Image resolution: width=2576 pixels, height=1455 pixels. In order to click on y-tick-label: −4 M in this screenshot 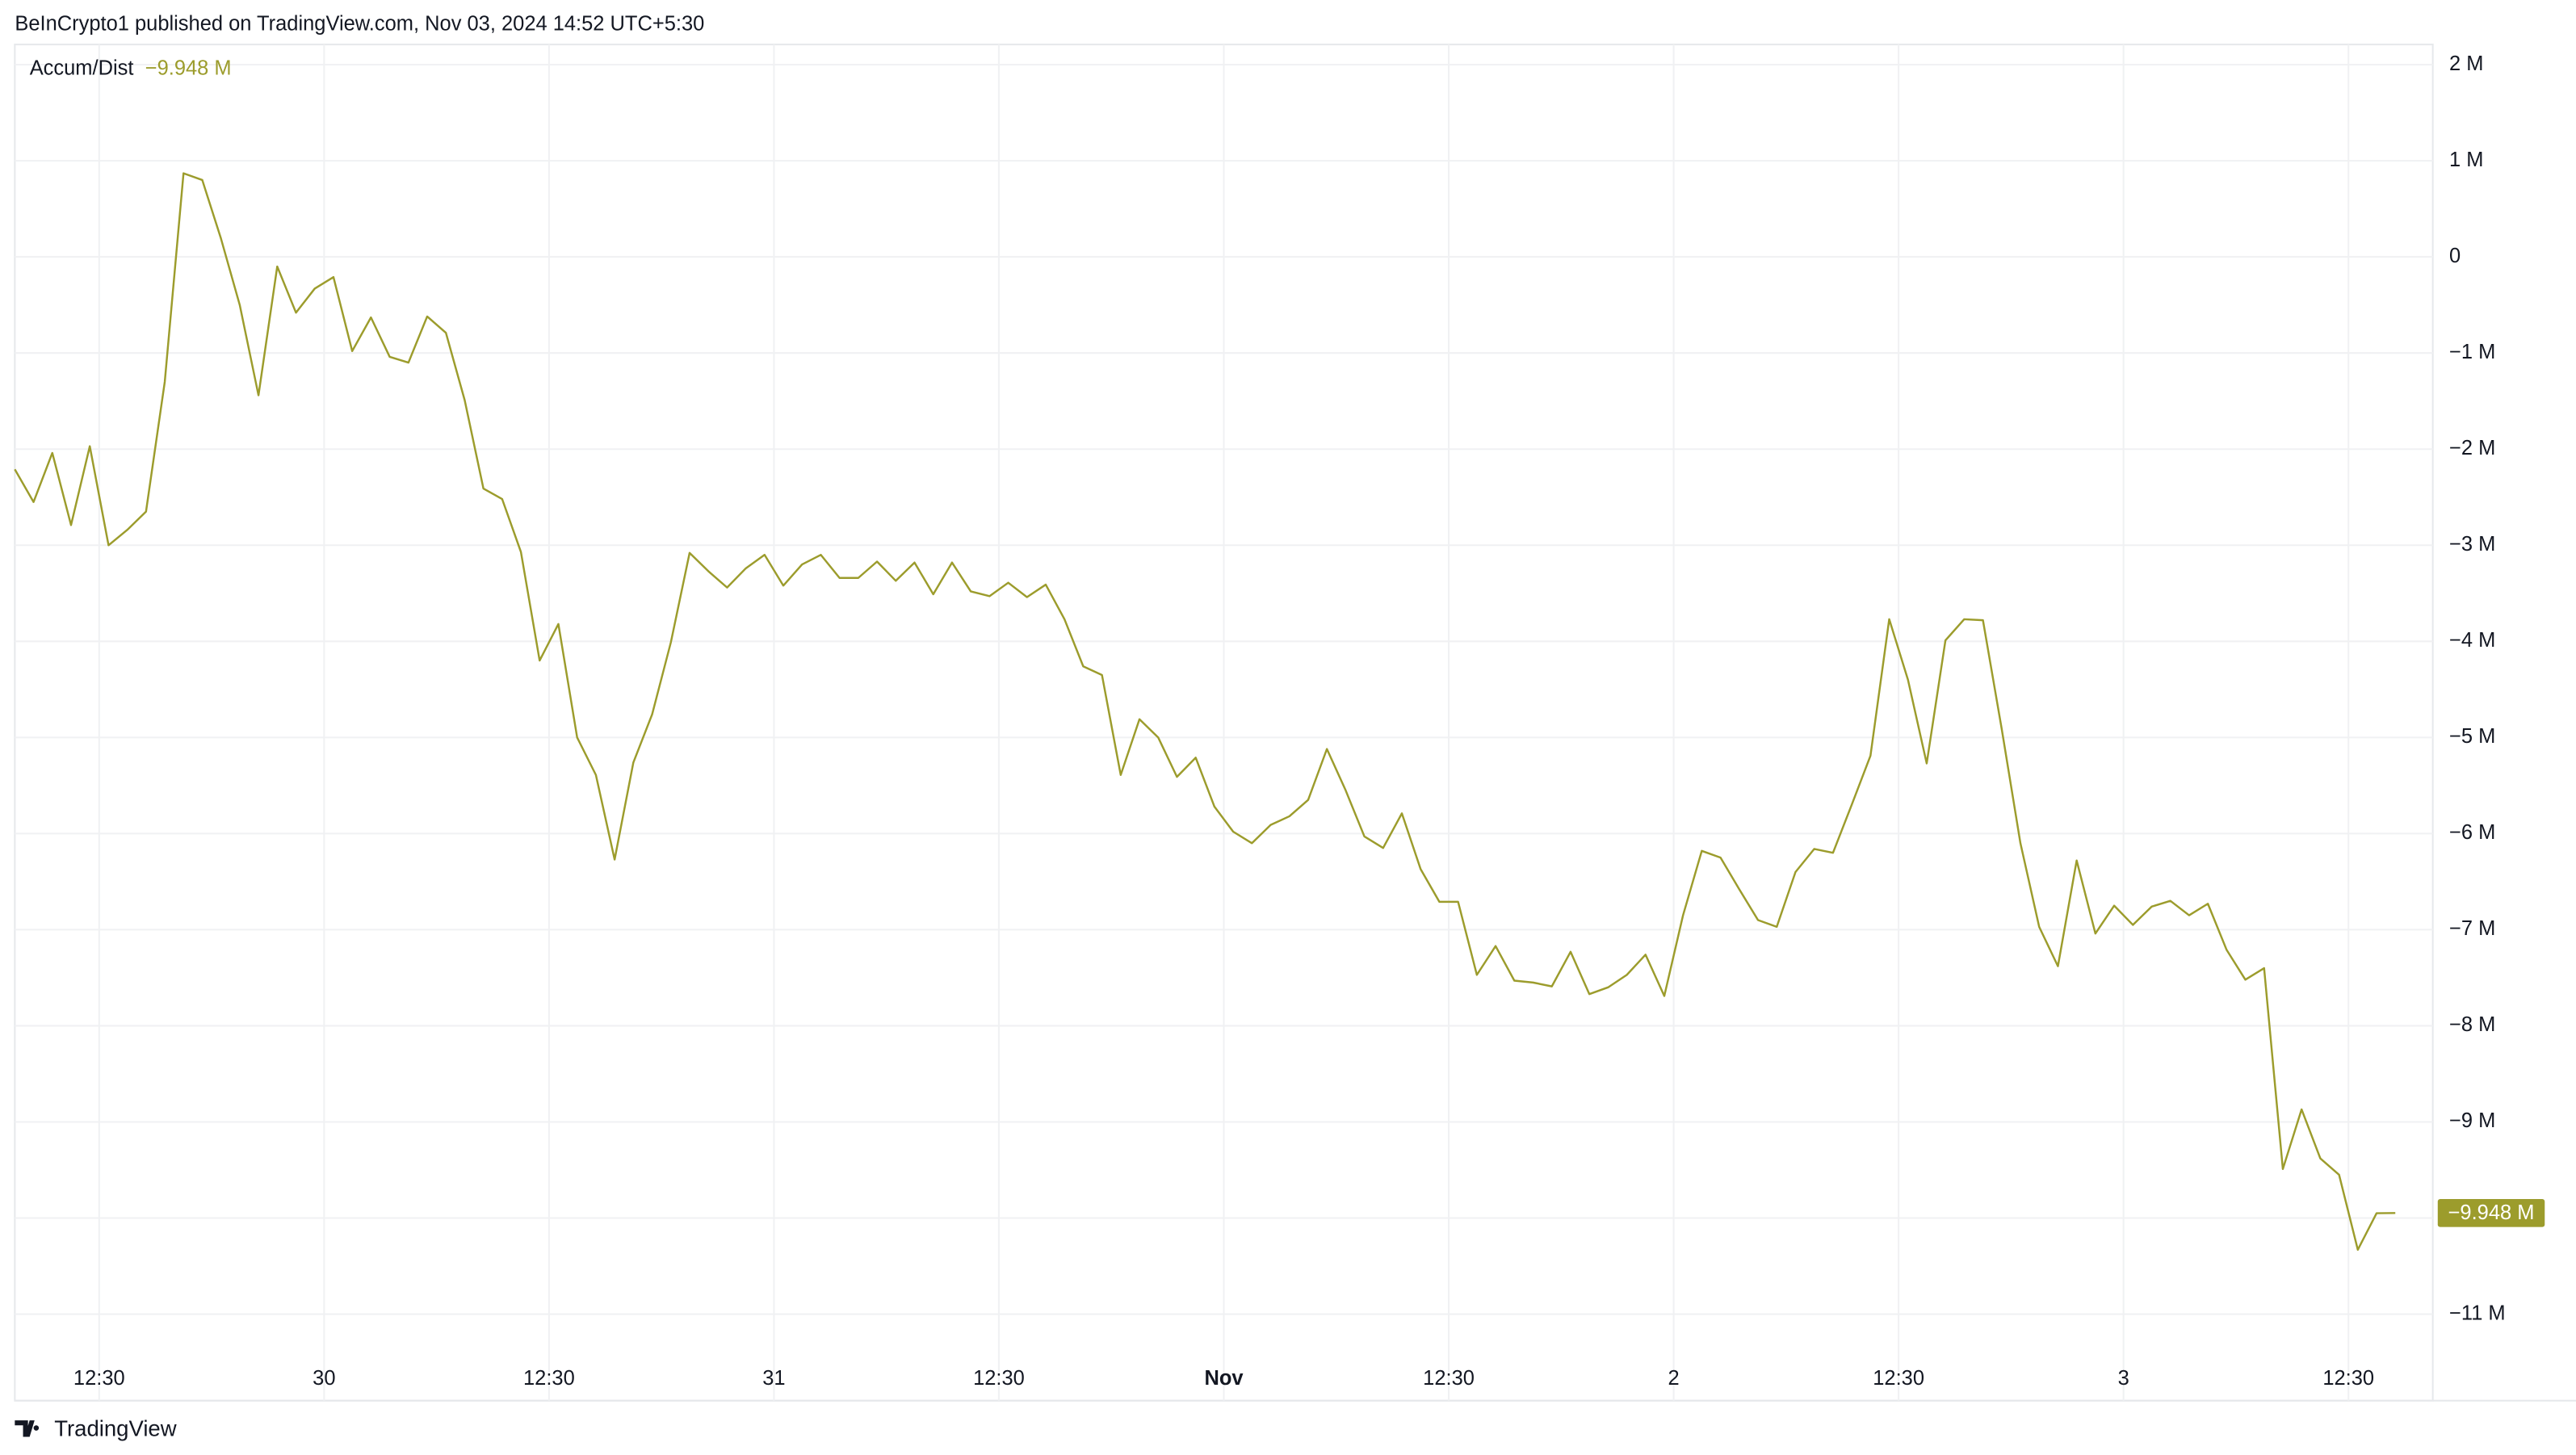, I will do `click(2472, 640)`.